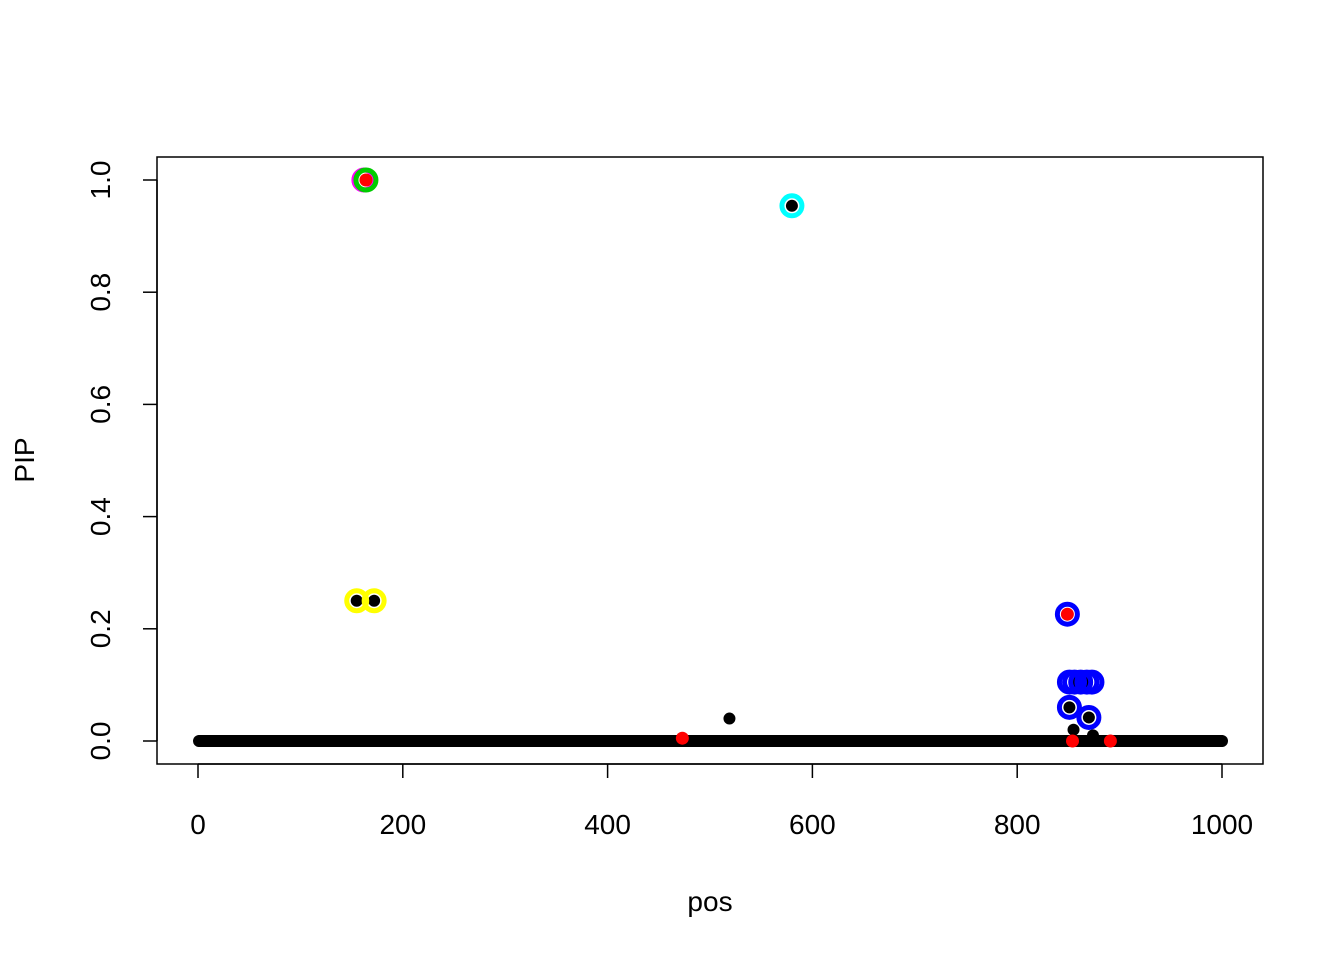 Image resolution: width=1344 pixels, height=965 pixels. What do you see at coordinates (1222, 824) in the screenshot?
I see `x-tick-label: 1000` at bounding box center [1222, 824].